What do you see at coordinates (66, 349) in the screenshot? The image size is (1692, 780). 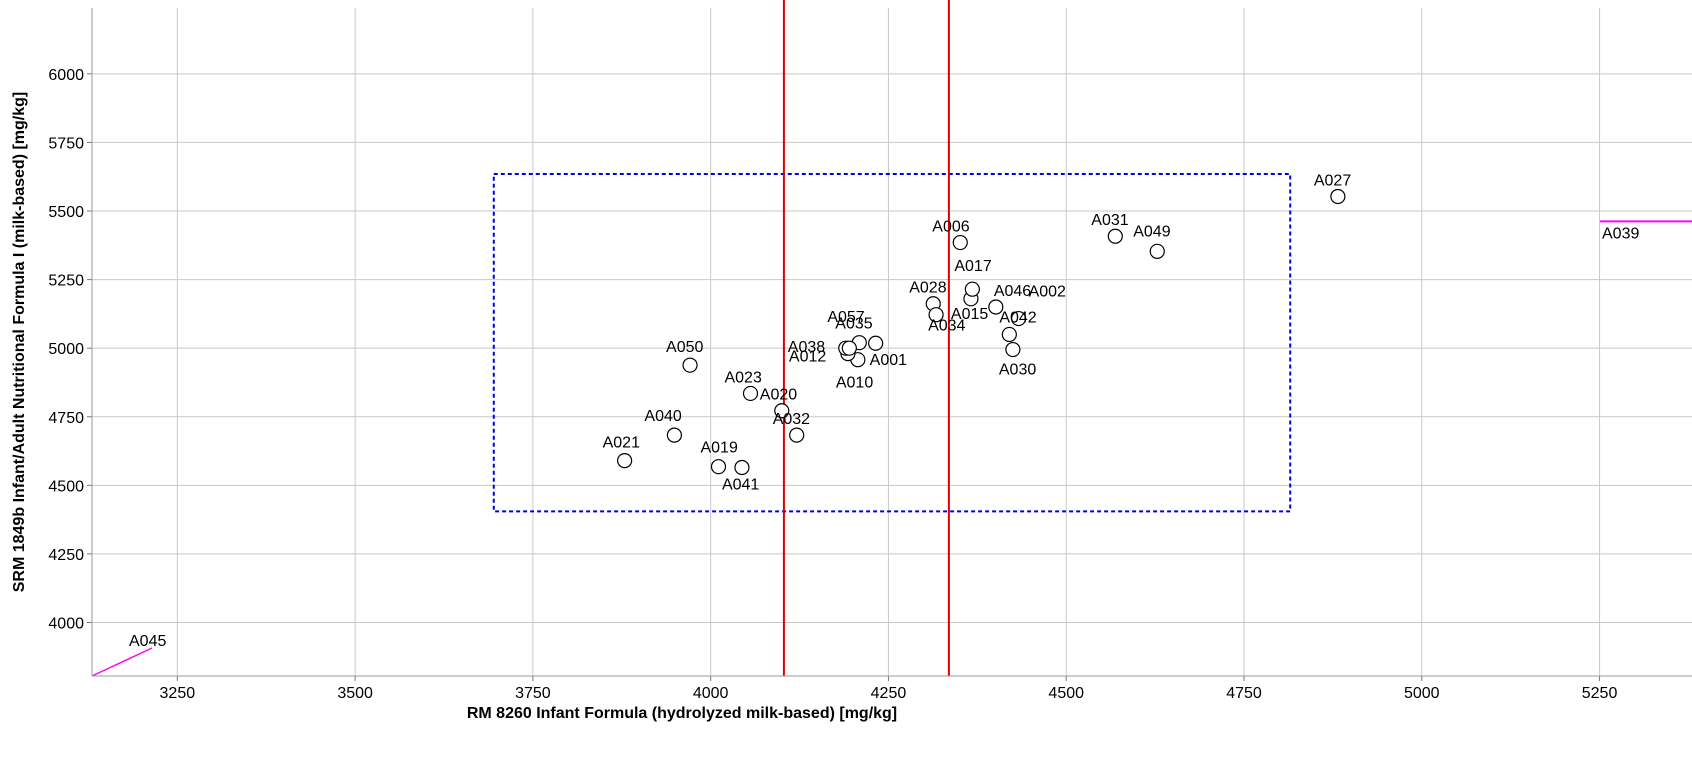 I see `y-tick-label: 5000` at bounding box center [66, 349].